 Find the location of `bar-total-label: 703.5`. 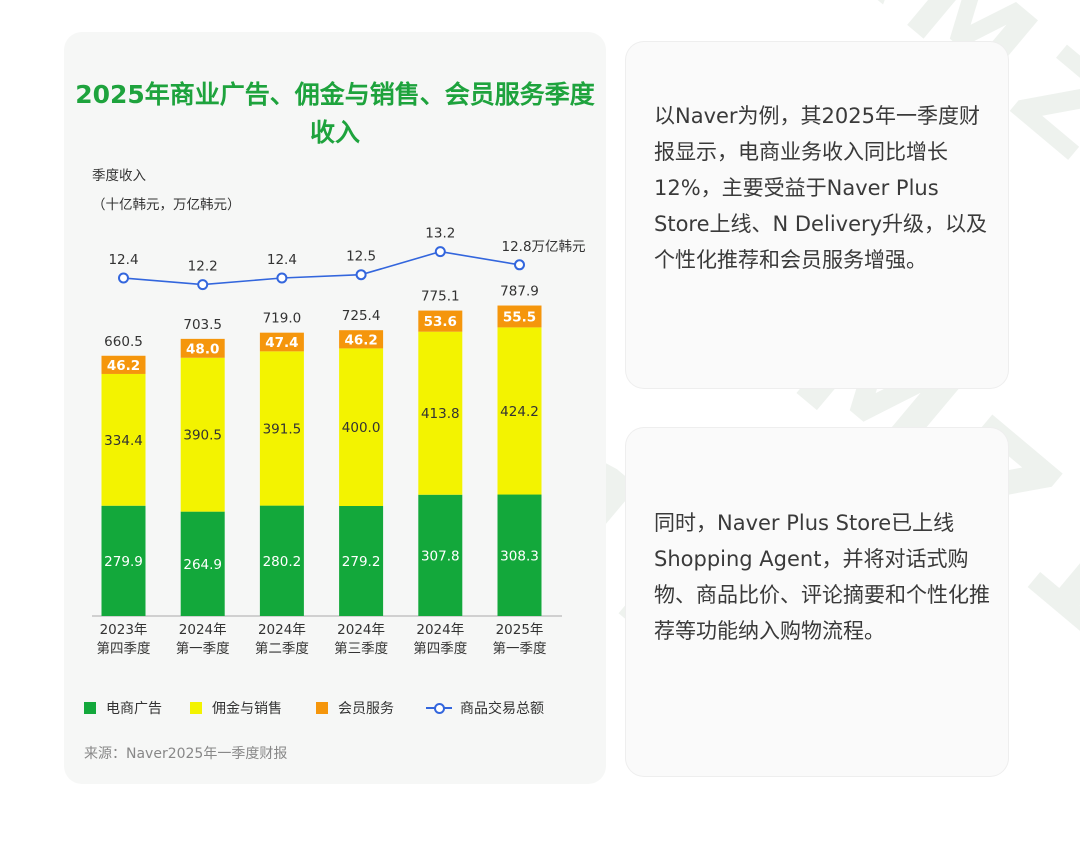

bar-total-label: 703.5 is located at coordinates (202, 325).